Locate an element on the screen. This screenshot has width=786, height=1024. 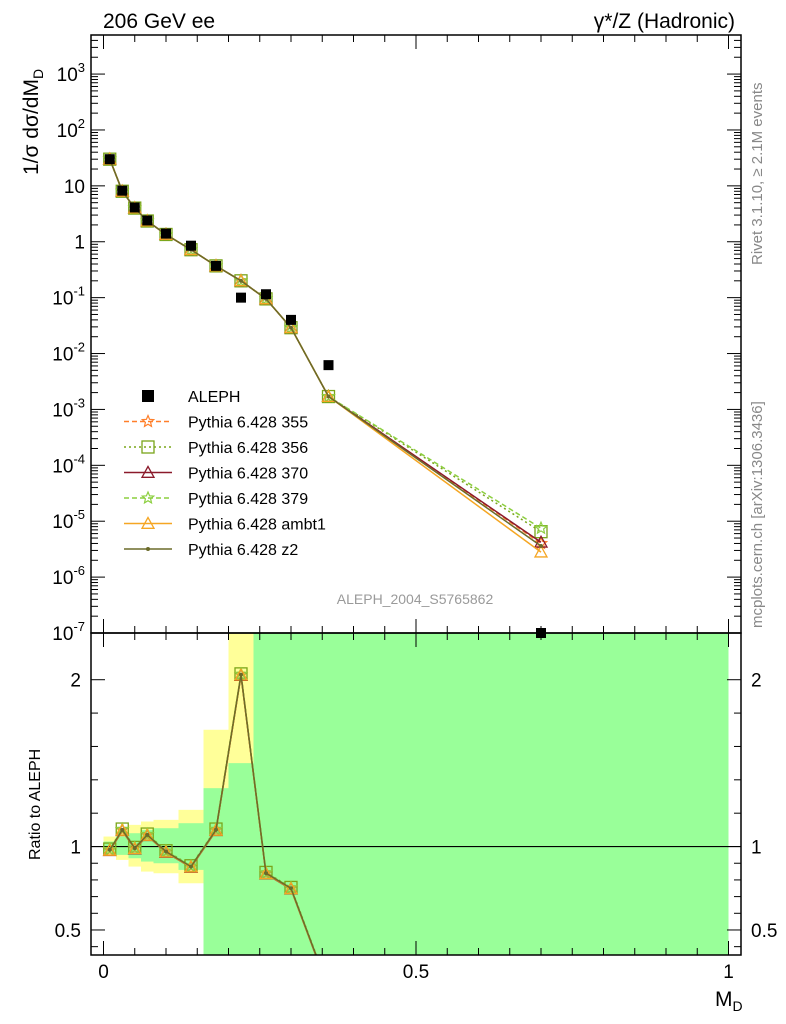
x-axis-title: MD is located at coordinates (729, 1001).